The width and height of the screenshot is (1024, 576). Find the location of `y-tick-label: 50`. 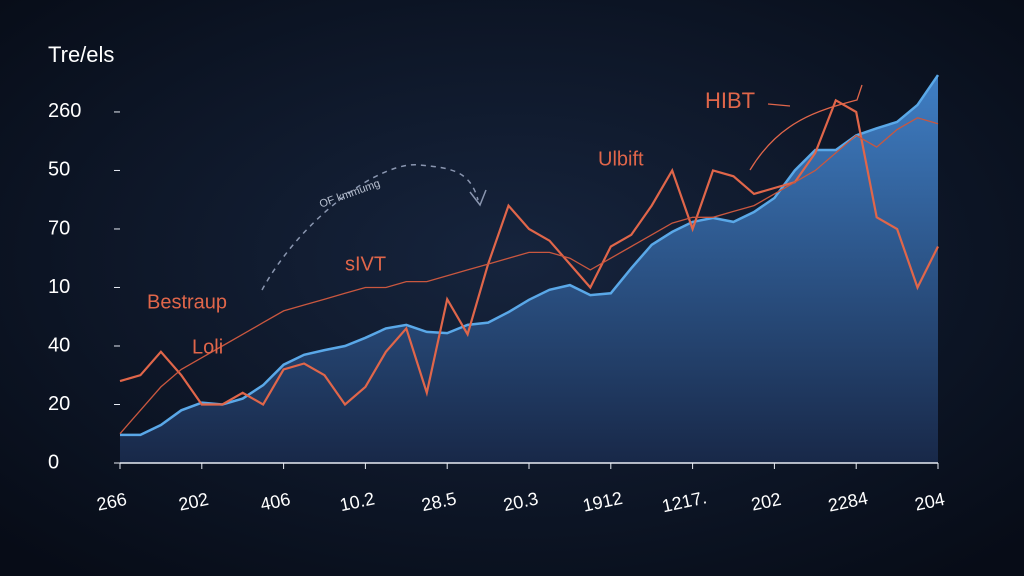

y-tick-label: 50 is located at coordinates (59, 170).